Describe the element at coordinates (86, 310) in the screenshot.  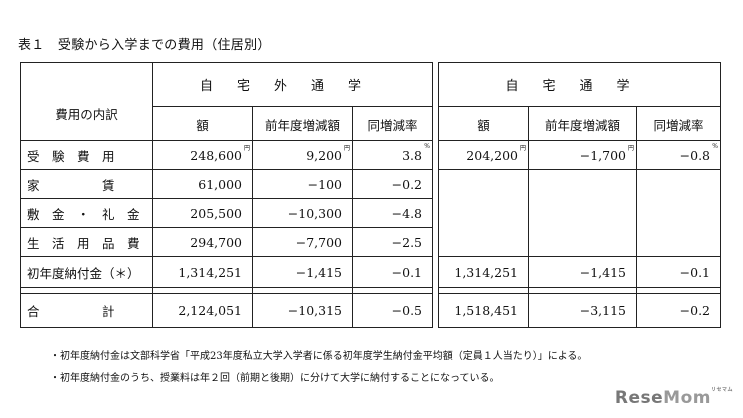
I see `row-label: 合 計` at that location.